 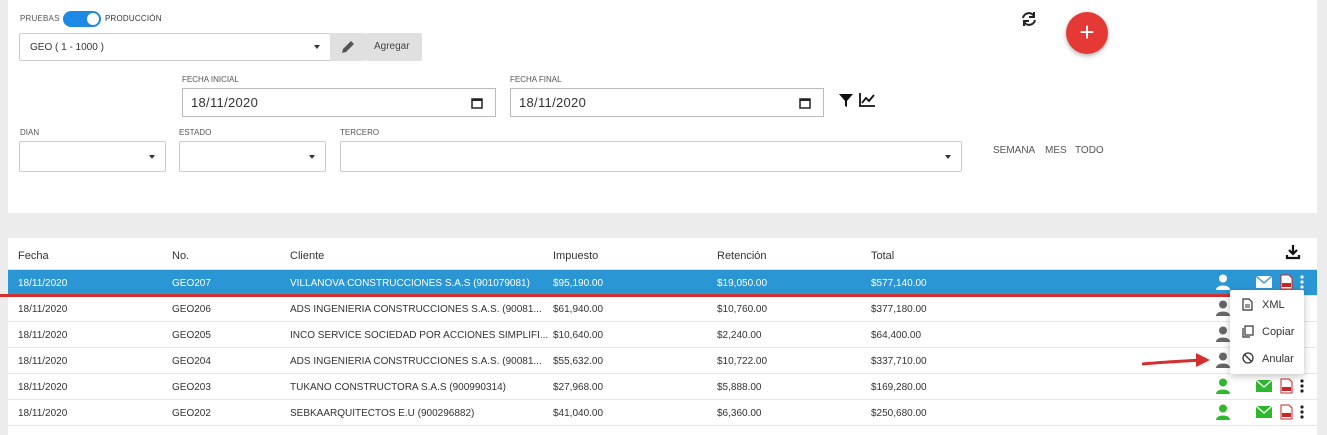 I want to click on cell-cliente: TUKANO CONSTRUCTORA S.A.S (900990314), so click(x=398, y=387).